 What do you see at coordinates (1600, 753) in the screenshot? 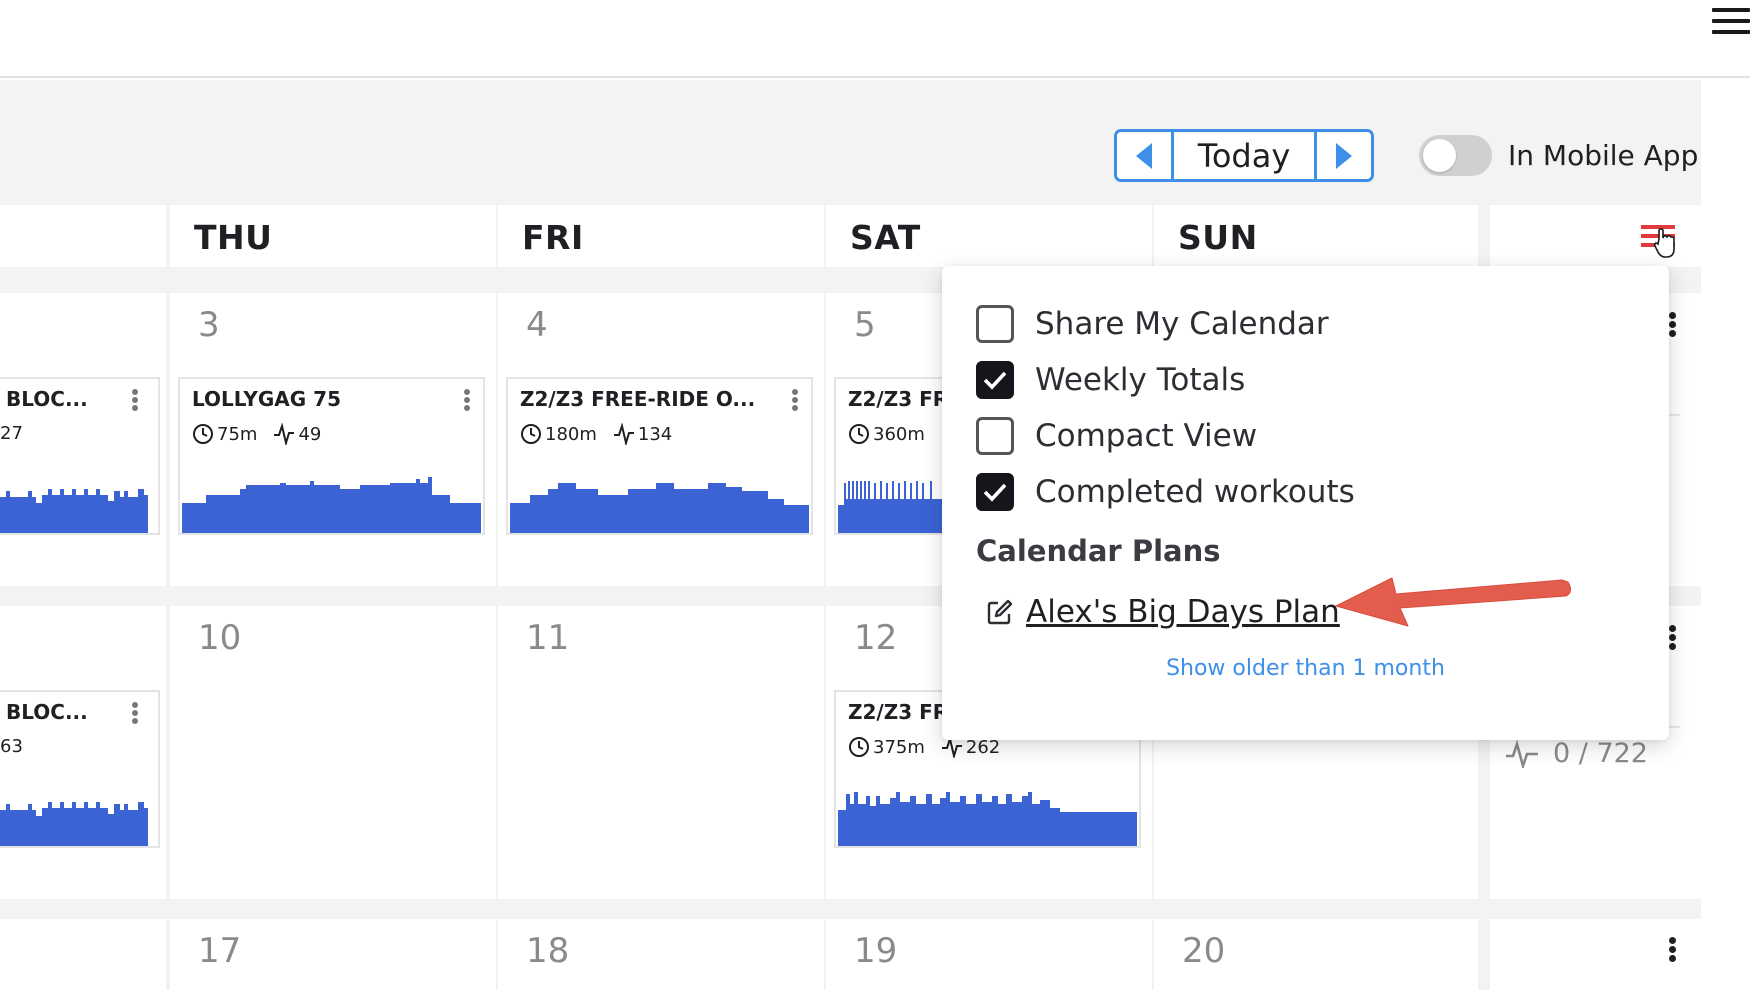
I see `weekly-tss-value: 0 / 722` at bounding box center [1600, 753].